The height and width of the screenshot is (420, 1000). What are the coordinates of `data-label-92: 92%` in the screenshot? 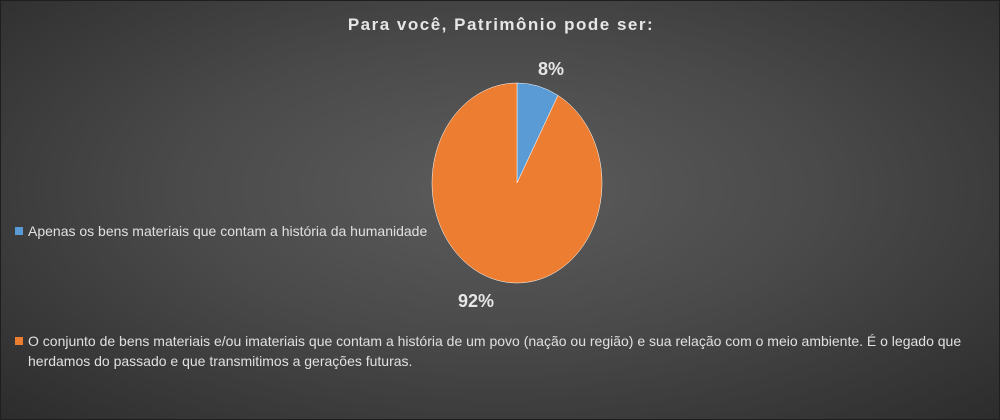 It's located at (476, 301).